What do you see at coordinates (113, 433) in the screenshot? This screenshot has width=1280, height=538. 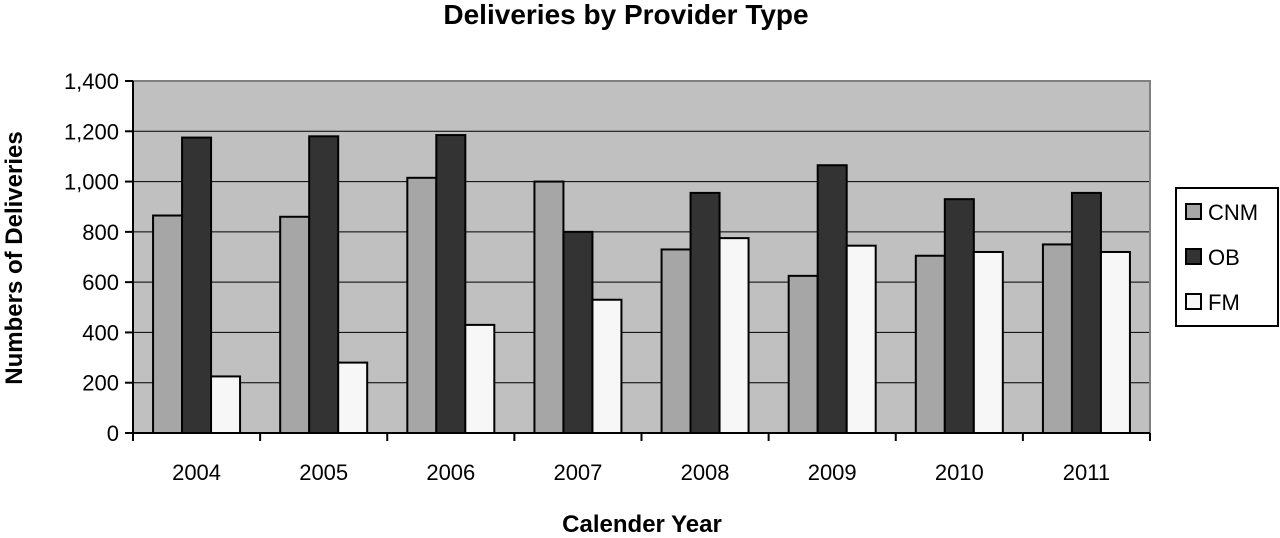 I see `y-tick-label: 0` at bounding box center [113, 433].